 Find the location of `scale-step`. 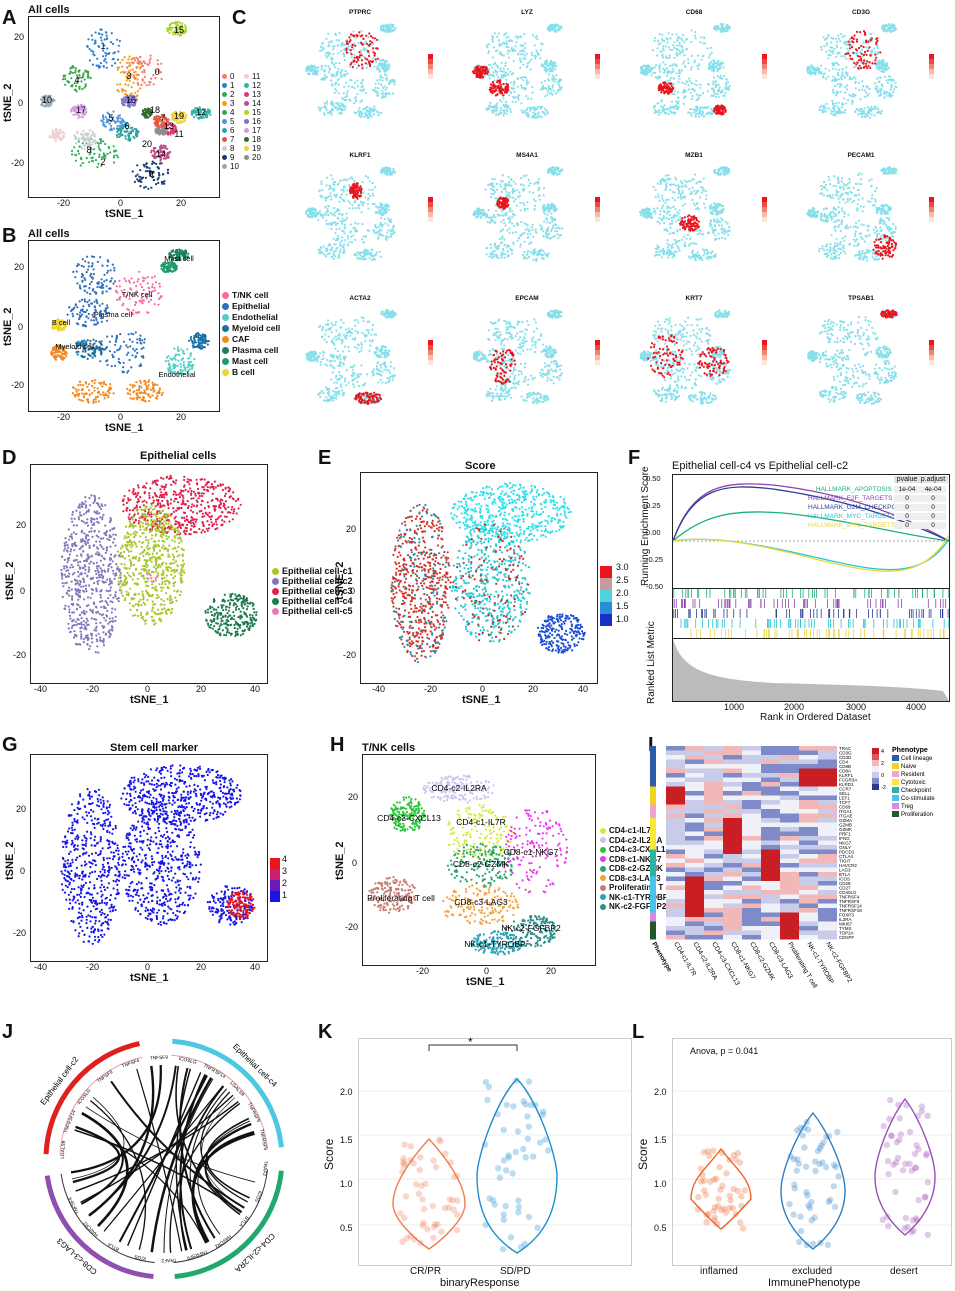

scale-step is located at coordinates (875, 781).